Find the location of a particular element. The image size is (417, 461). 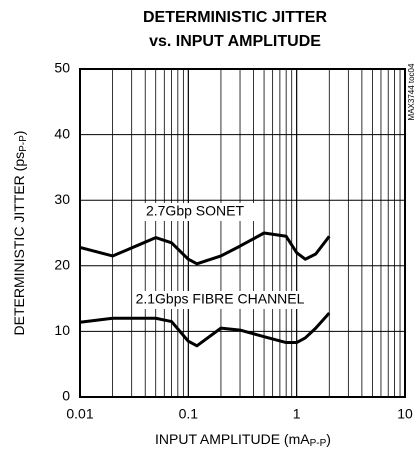

x-axis-label: INPUT AMPLITUDE (mAP-P) is located at coordinates (243, 440).